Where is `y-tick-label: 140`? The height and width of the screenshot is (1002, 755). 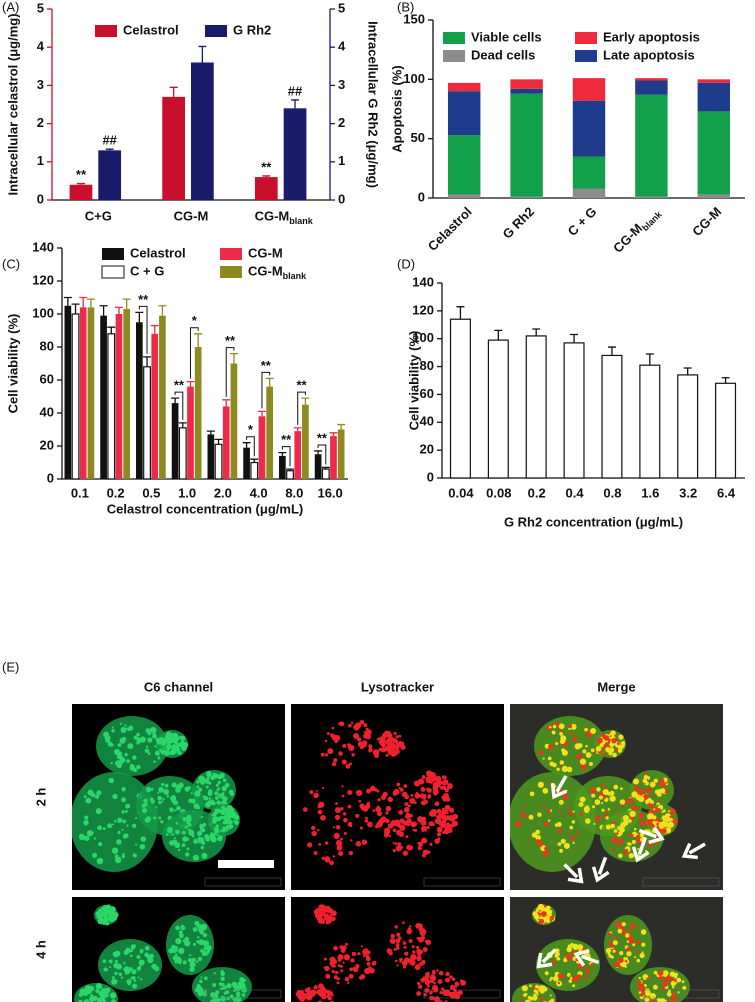 y-tick-label: 140 is located at coordinates (43, 246).